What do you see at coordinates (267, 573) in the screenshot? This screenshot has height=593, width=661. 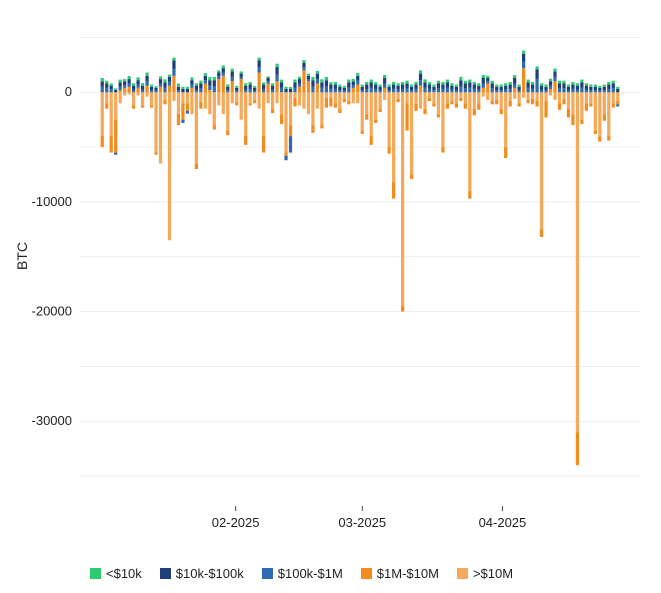 I see `legend-swatch` at bounding box center [267, 573].